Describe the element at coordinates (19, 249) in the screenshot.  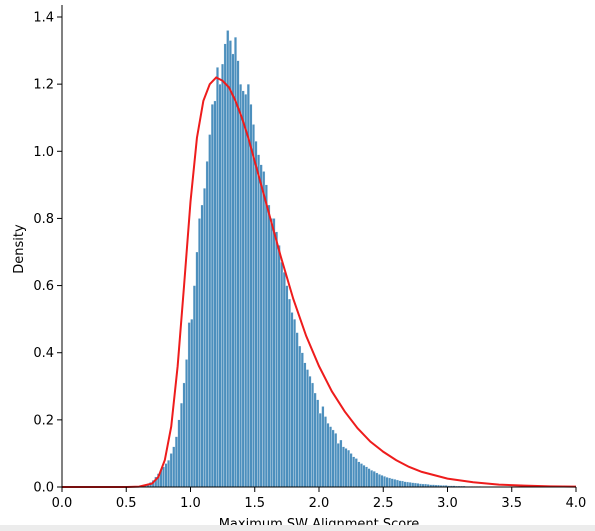
I see `y-axis-label: Density` at that location.